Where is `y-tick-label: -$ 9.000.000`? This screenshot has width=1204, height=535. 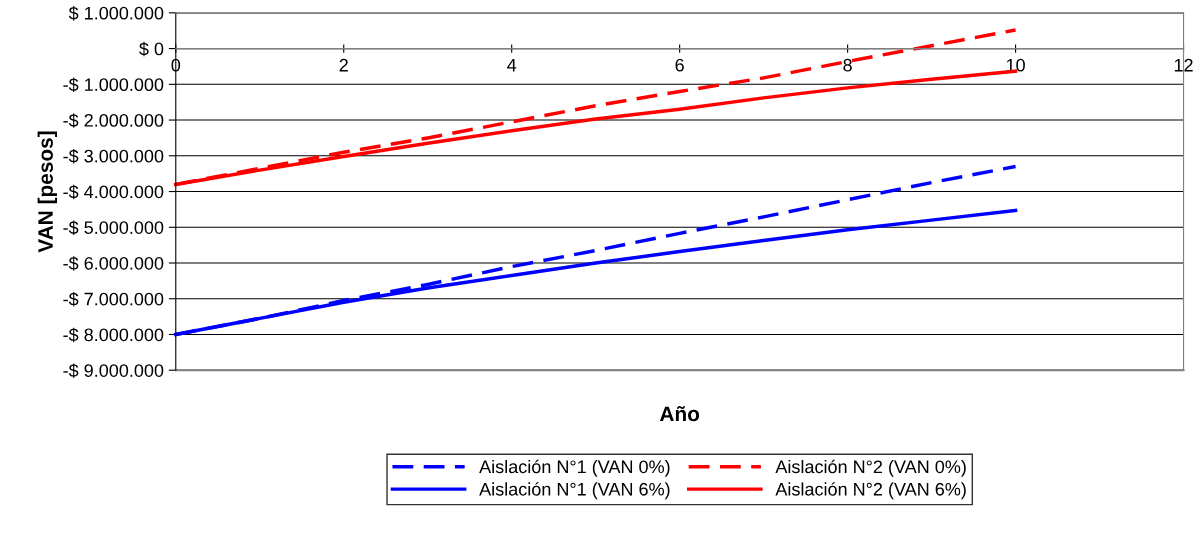 y-tick-label: -$ 9.000.000 is located at coordinates (113, 371).